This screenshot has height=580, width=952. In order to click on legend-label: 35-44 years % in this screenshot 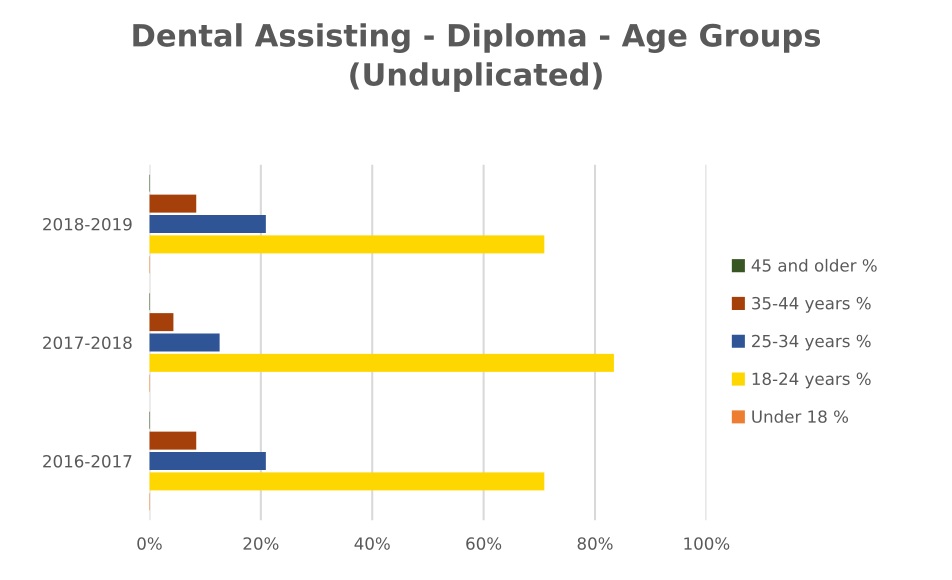, I will do `click(811, 304)`.